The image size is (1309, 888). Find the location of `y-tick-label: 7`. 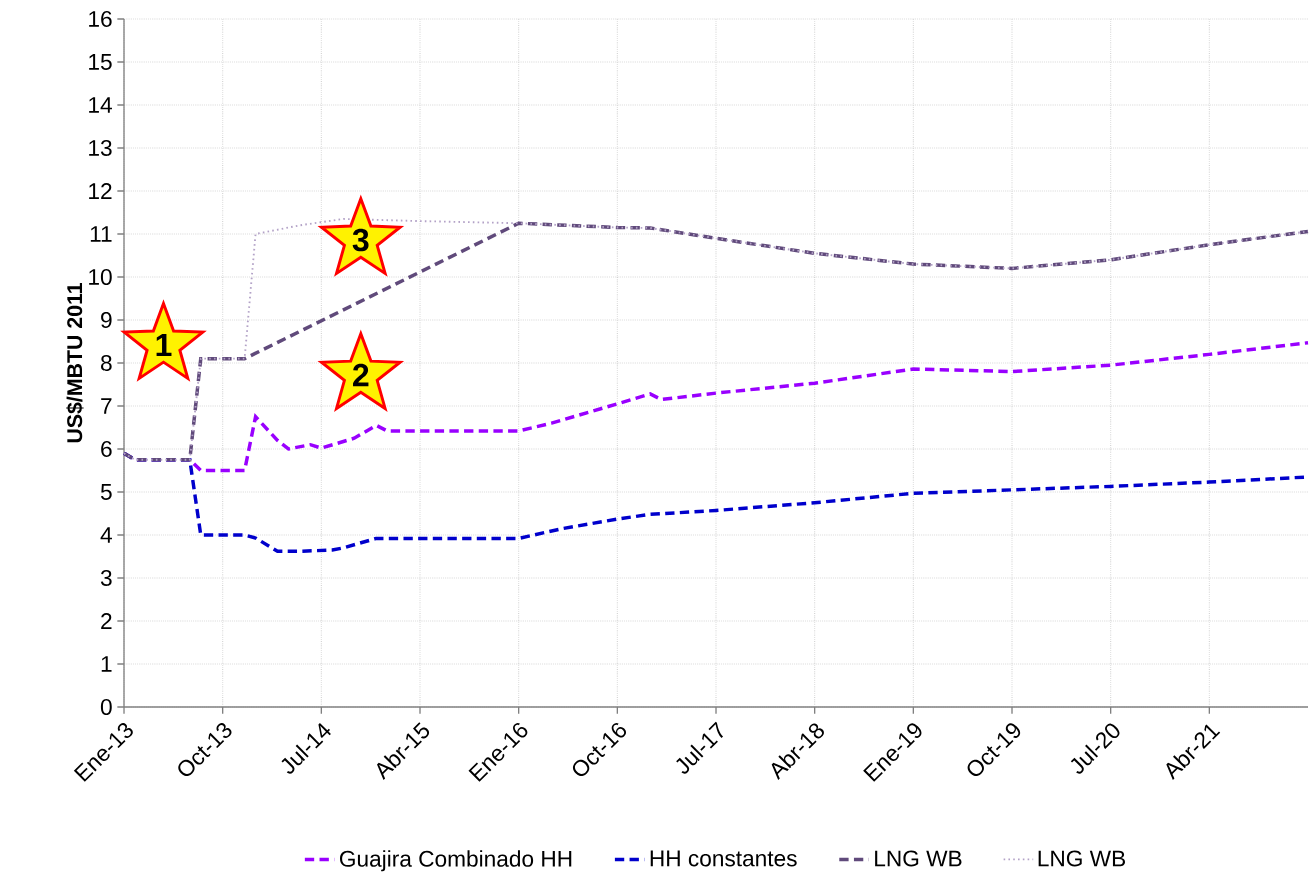

y-tick-label: 7 is located at coordinates (106, 406).